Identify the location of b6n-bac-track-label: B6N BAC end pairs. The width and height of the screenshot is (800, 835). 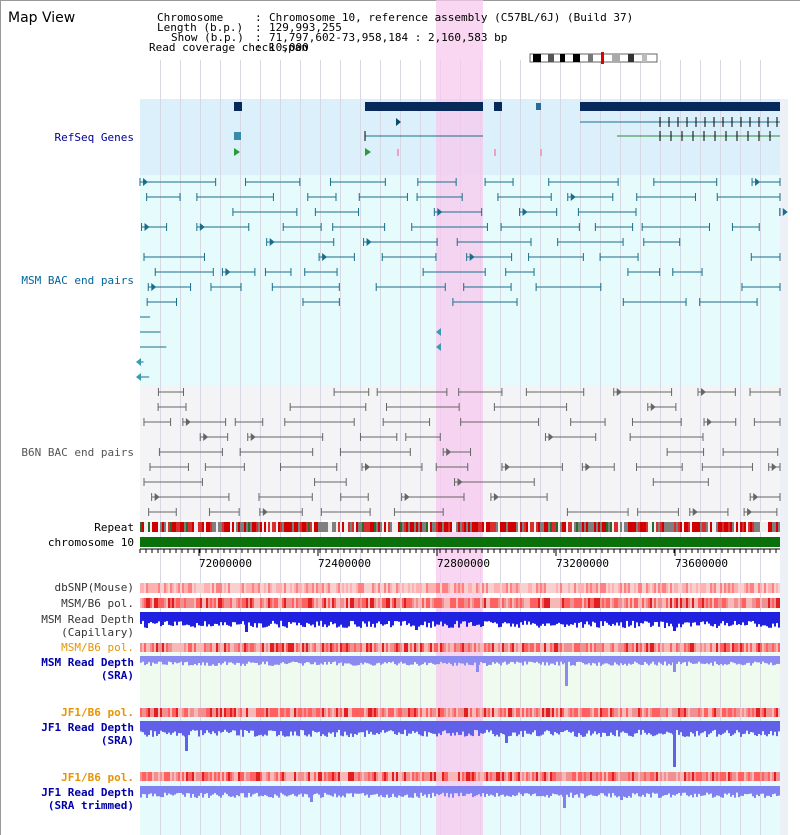
(77, 452).